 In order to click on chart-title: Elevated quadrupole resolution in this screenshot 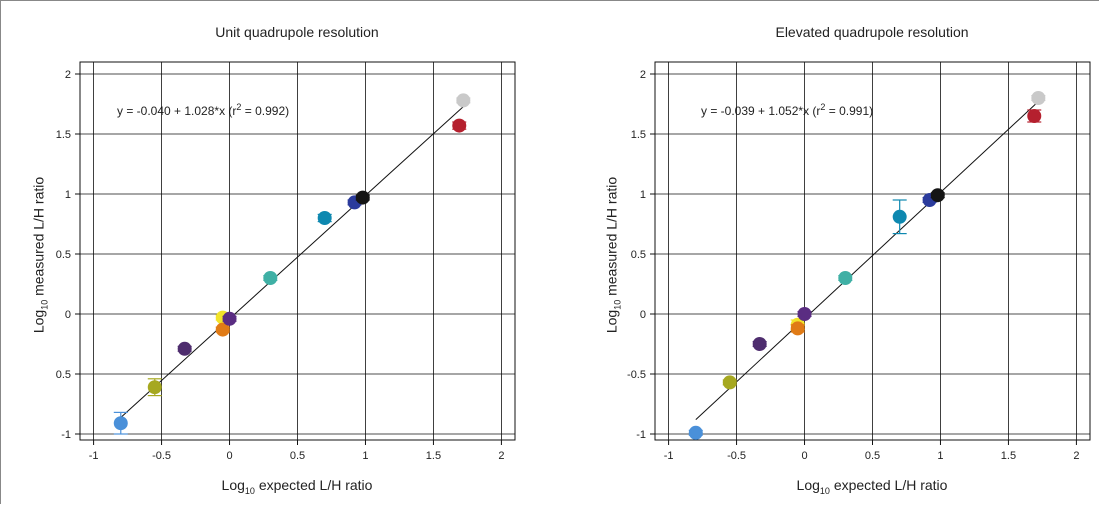, I will do `click(872, 32)`.